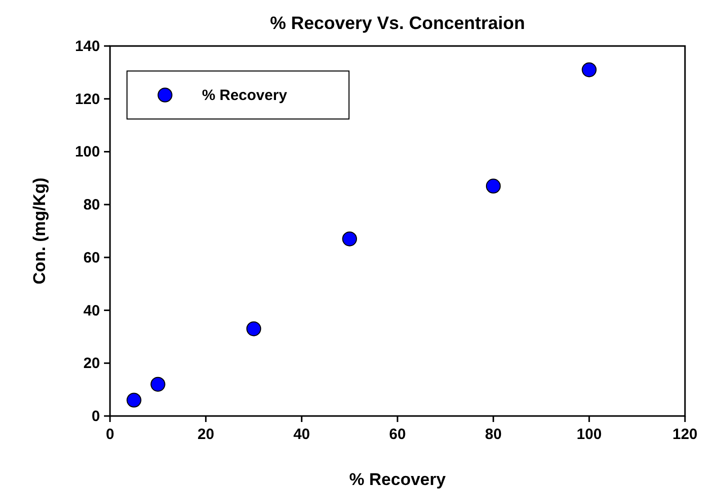 This screenshot has height=494, width=712. What do you see at coordinates (39, 231) in the screenshot?
I see `y-axis-title: Con. (mg/Kg)` at bounding box center [39, 231].